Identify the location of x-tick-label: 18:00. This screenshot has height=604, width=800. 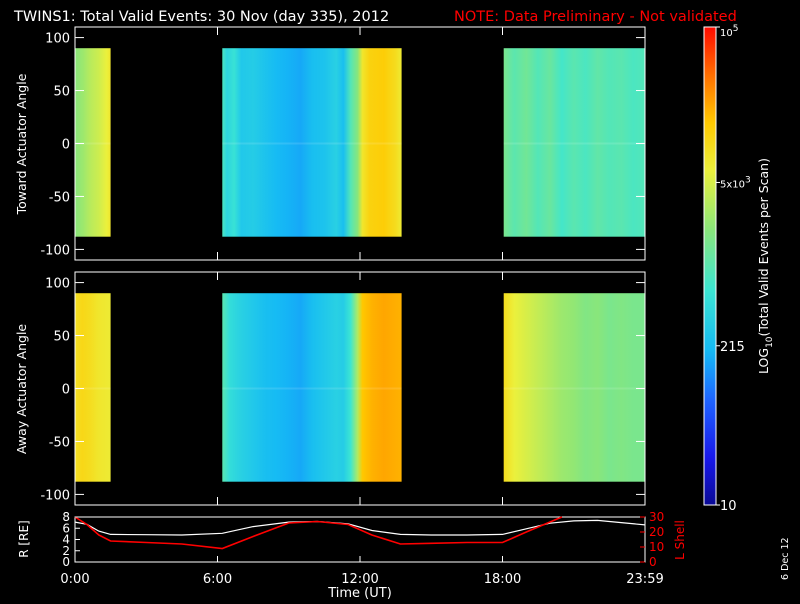
(502, 579).